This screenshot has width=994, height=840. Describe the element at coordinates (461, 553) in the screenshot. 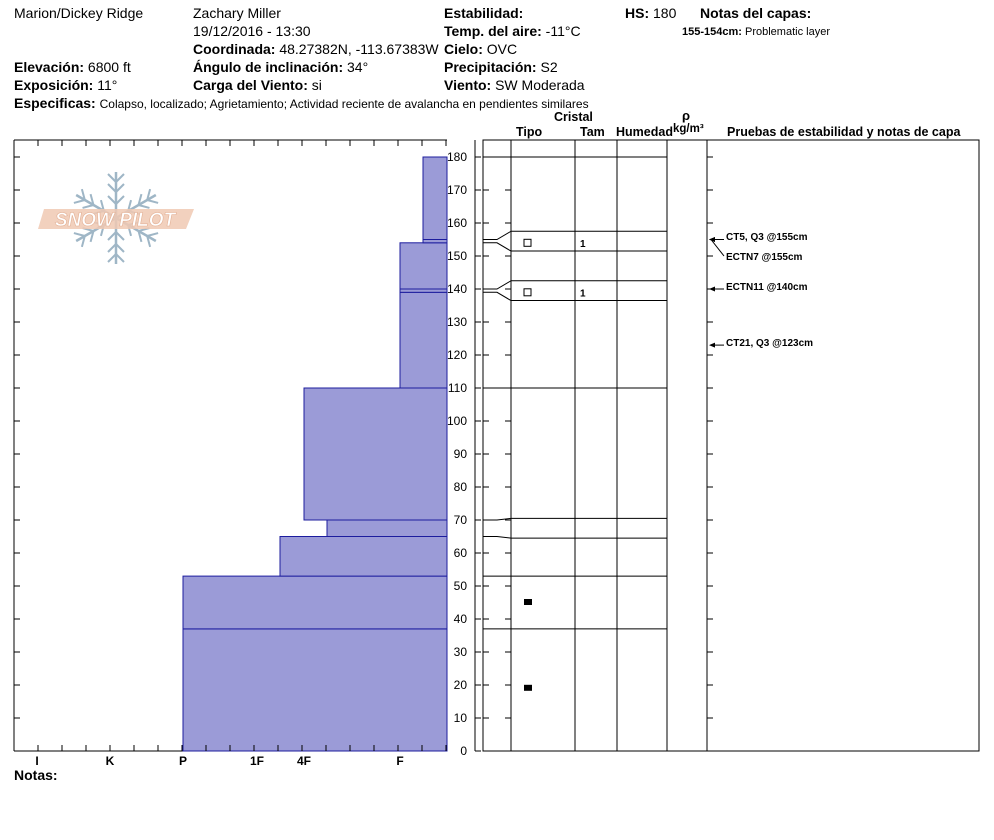

I see `depth-axis-label: 60` at that location.